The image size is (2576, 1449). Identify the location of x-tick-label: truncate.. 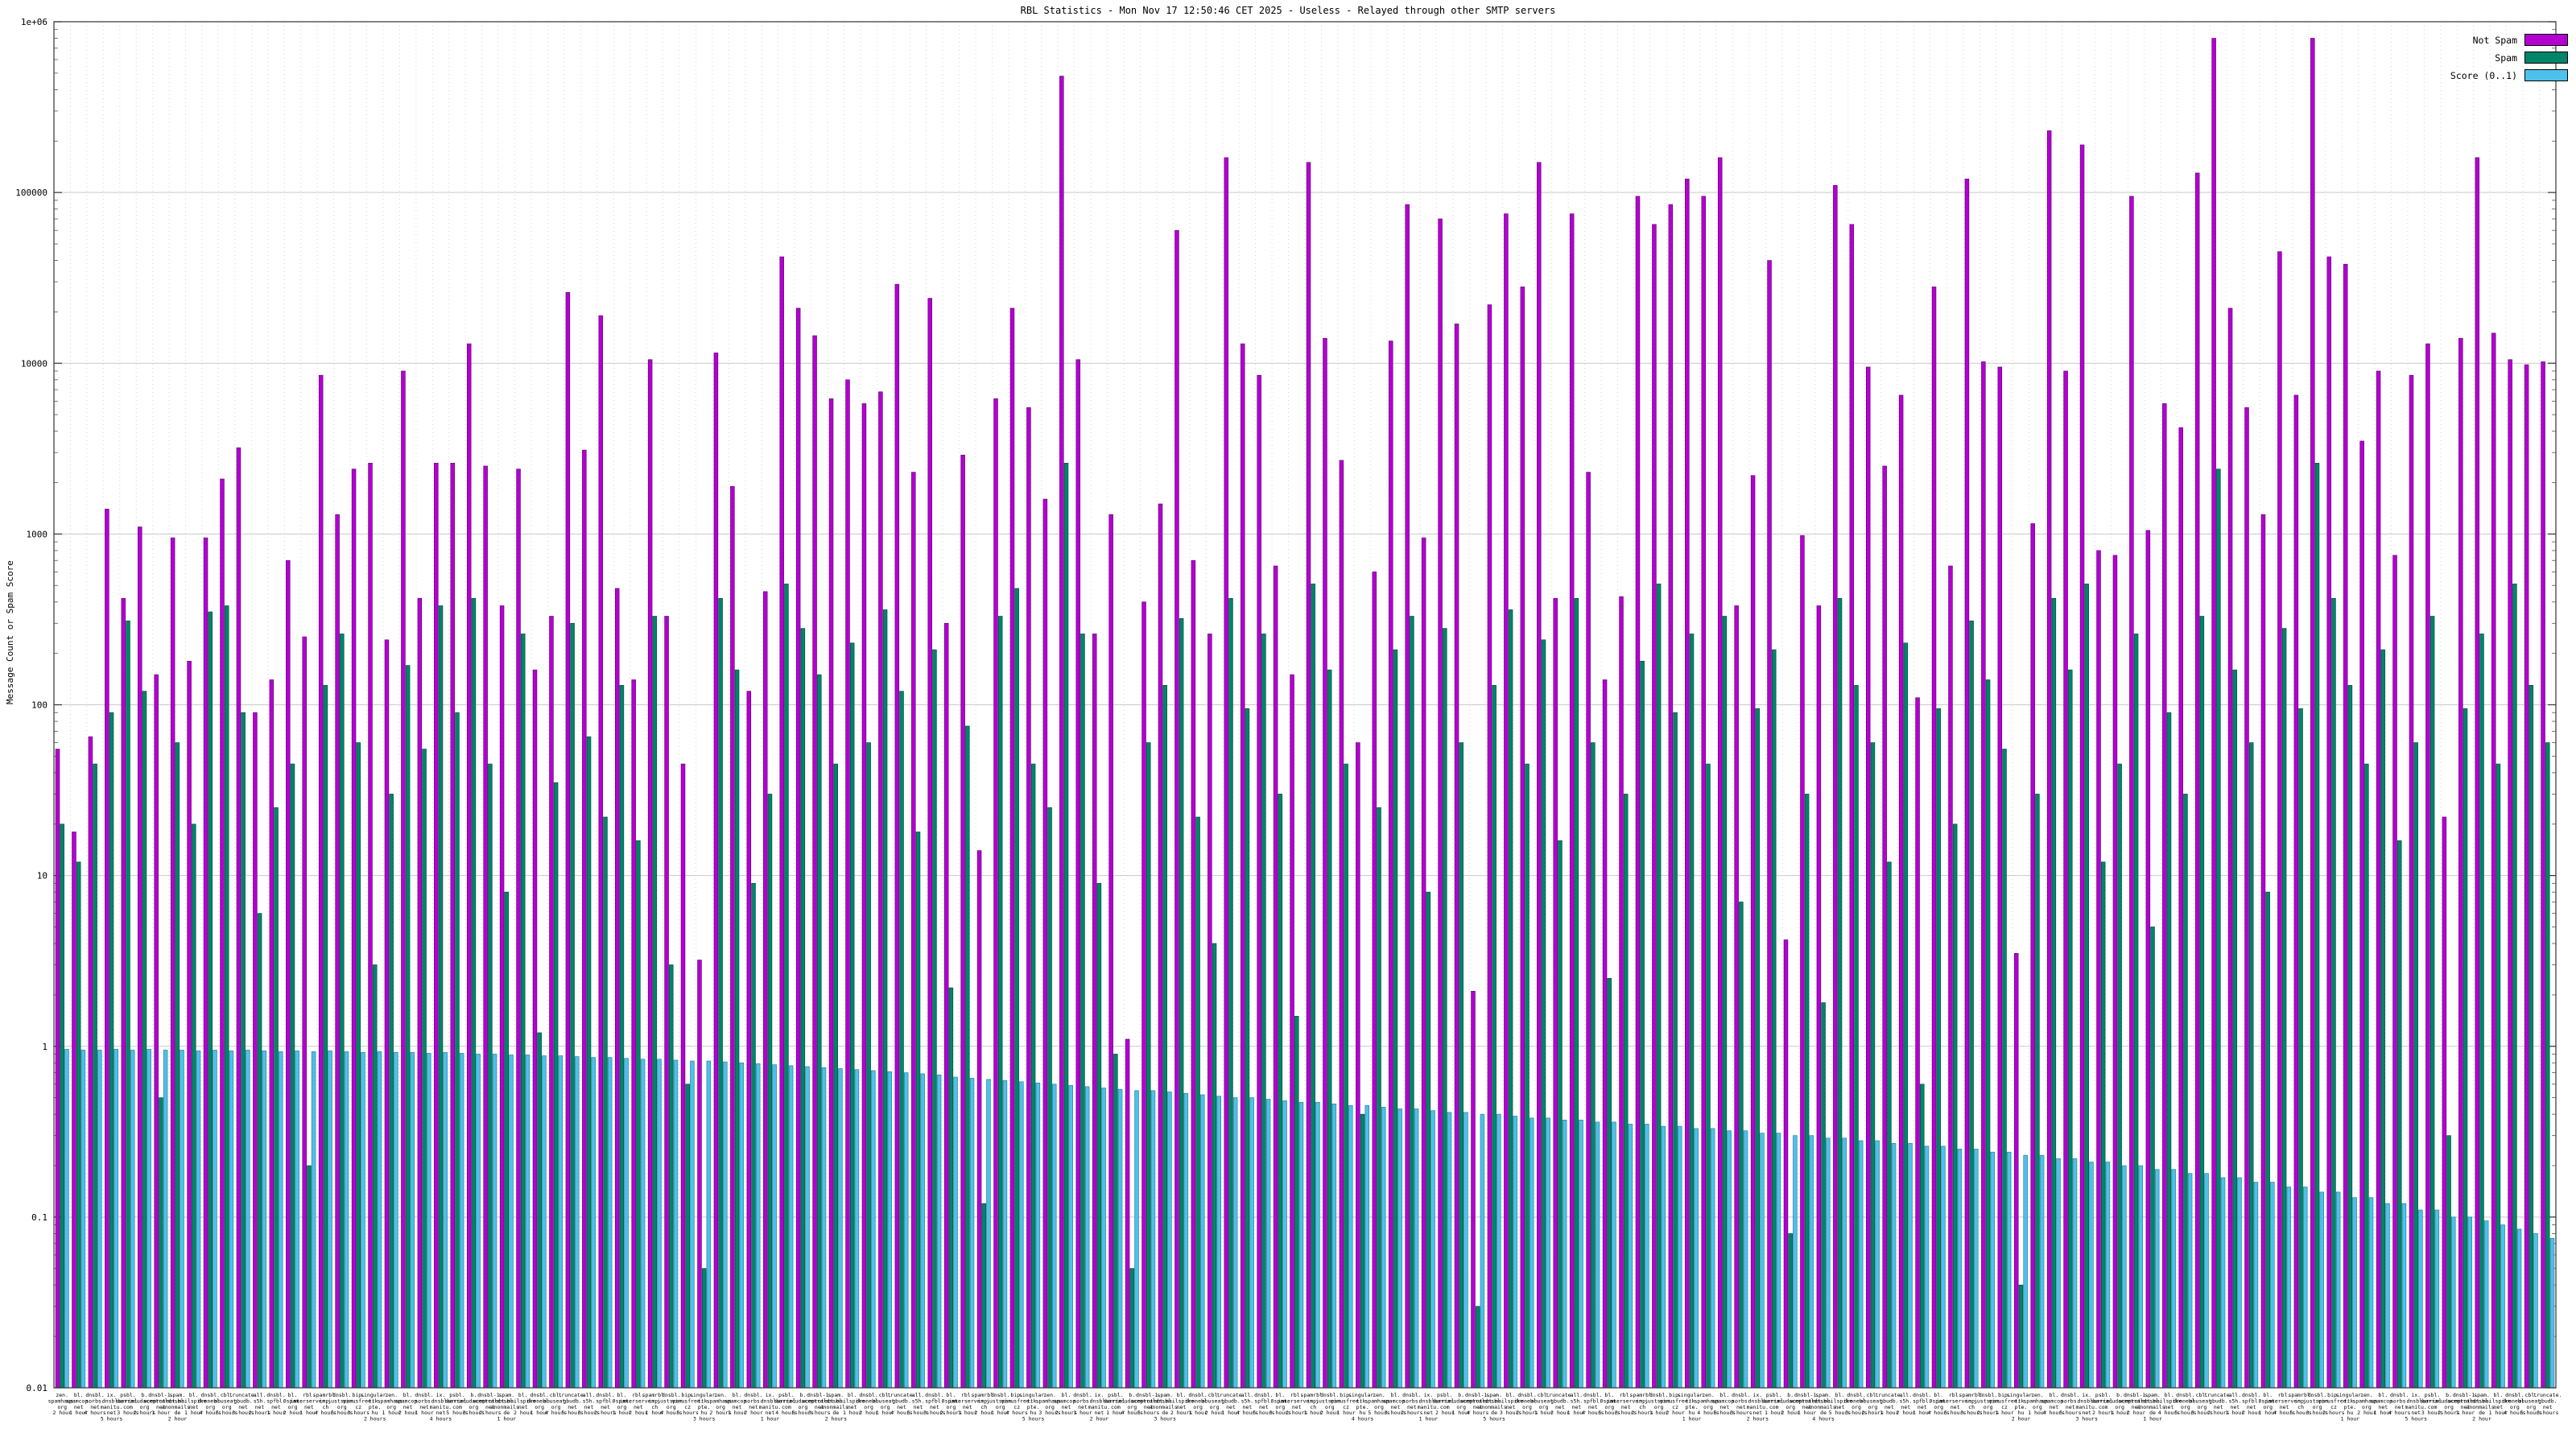
(243, 1395).